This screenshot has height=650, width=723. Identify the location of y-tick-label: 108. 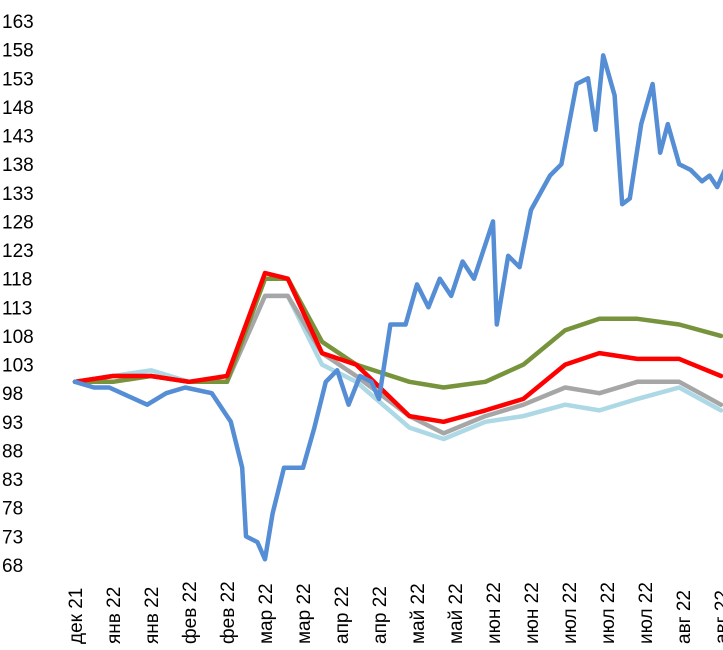
(18, 337).